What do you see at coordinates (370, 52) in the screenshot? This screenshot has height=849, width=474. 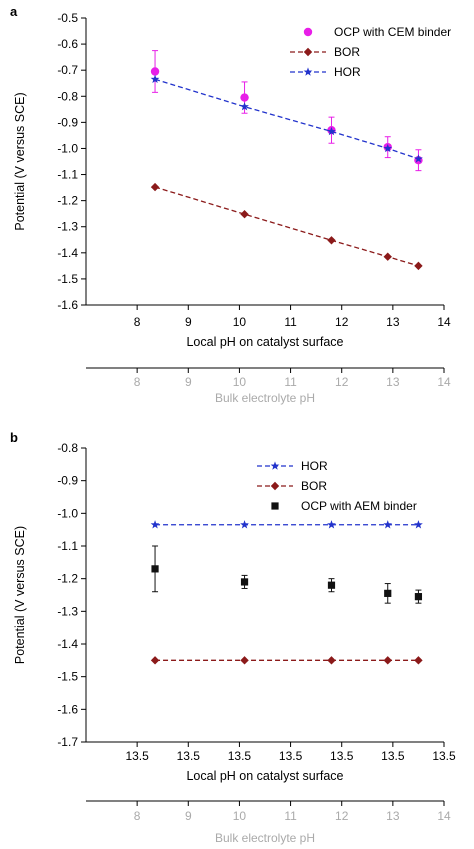 I see `legend: OCP with CEM binder BOR HOR` at bounding box center [370, 52].